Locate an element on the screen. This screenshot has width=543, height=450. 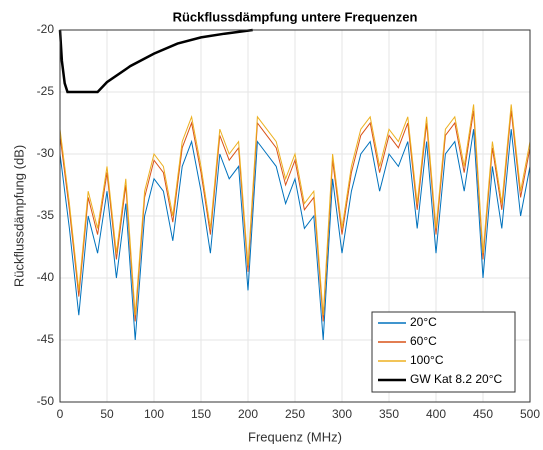
x-tick-label: 200 is located at coordinates (248, 414).